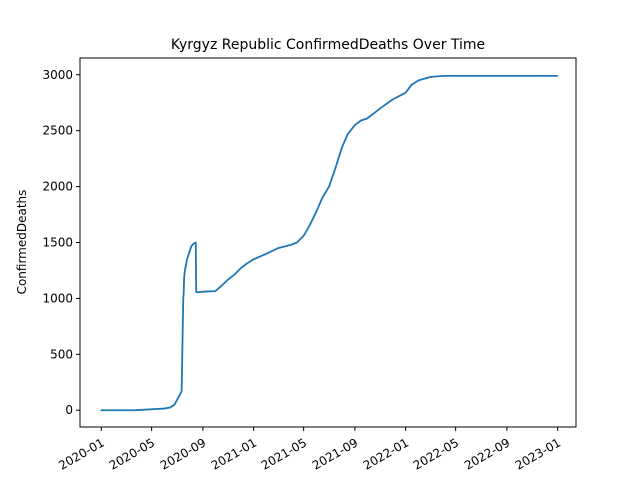 This screenshot has height=480, width=640. Describe the element at coordinates (436, 453) in the screenshot. I see `x-tick-label: 2022-05` at that location.